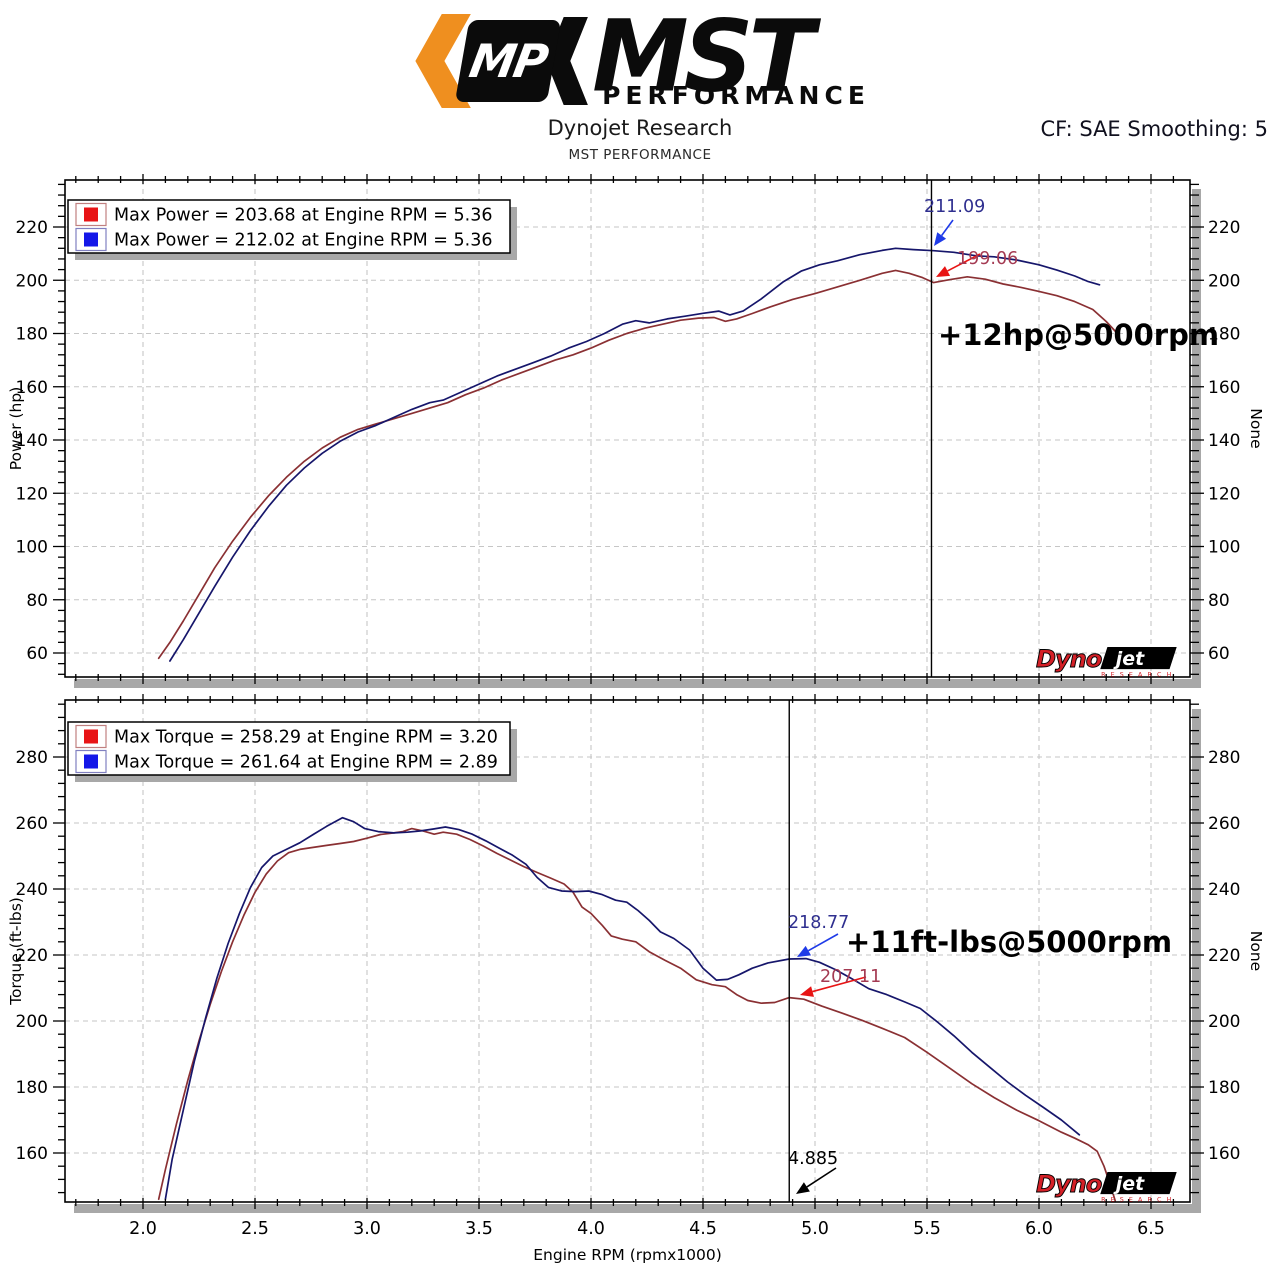  I want to click on logo-performance-text: PERFORMANCE, so click(736, 96).